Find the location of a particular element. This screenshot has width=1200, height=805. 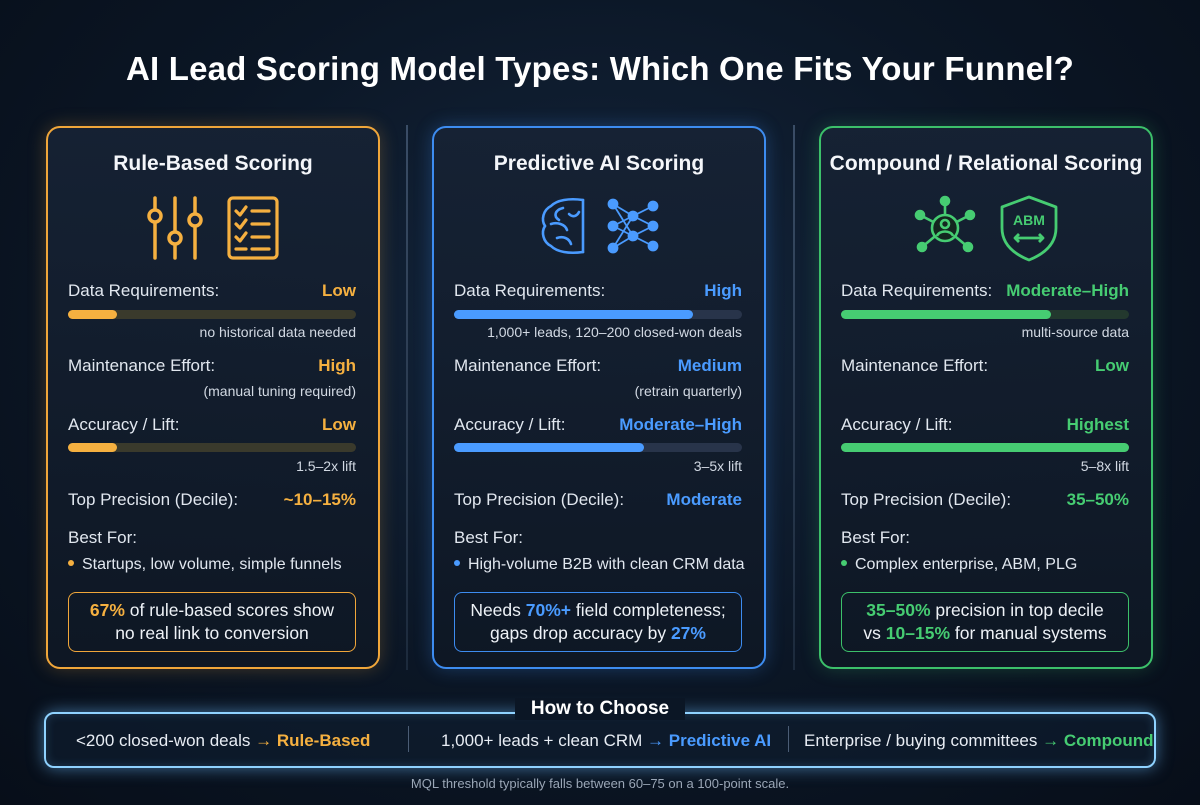

callout-highlight: 67% is located at coordinates (107, 610).